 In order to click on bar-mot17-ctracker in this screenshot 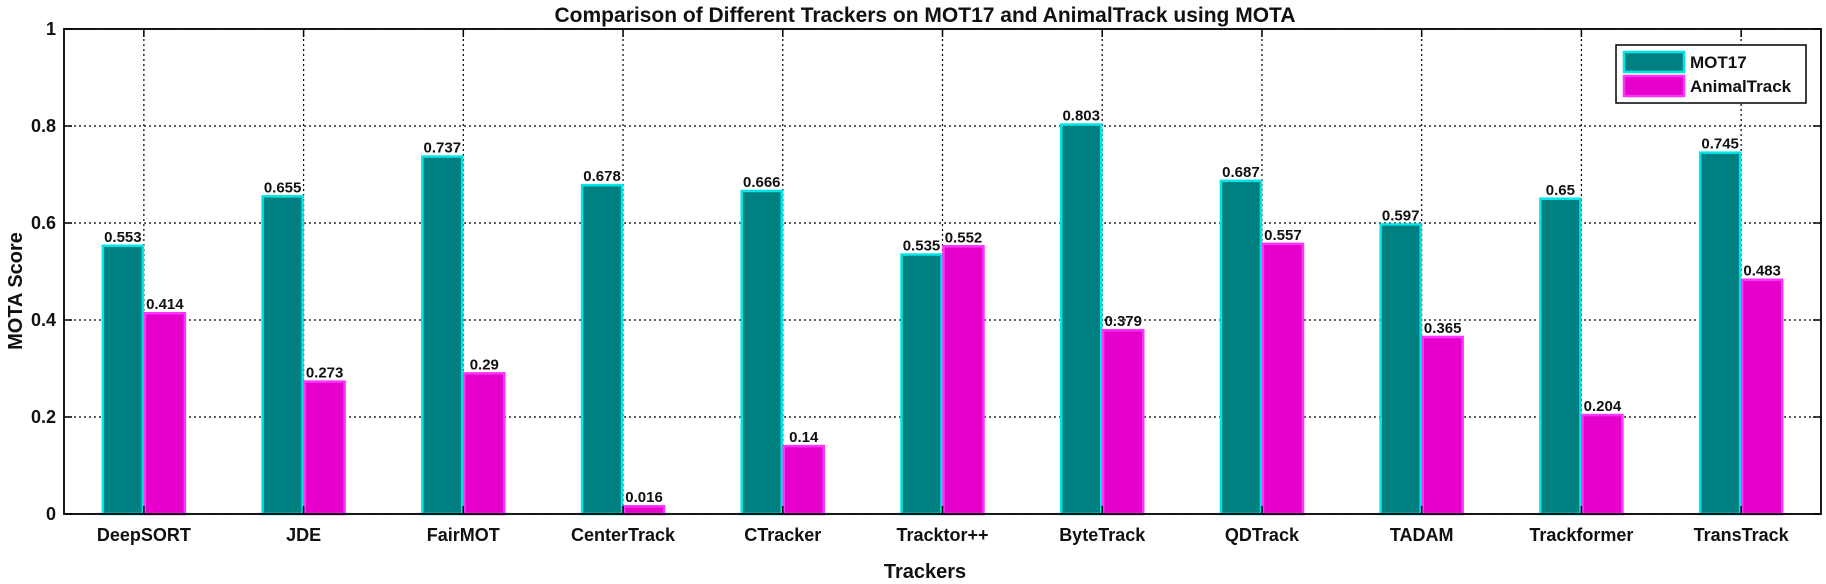, I will do `click(762, 352)`.